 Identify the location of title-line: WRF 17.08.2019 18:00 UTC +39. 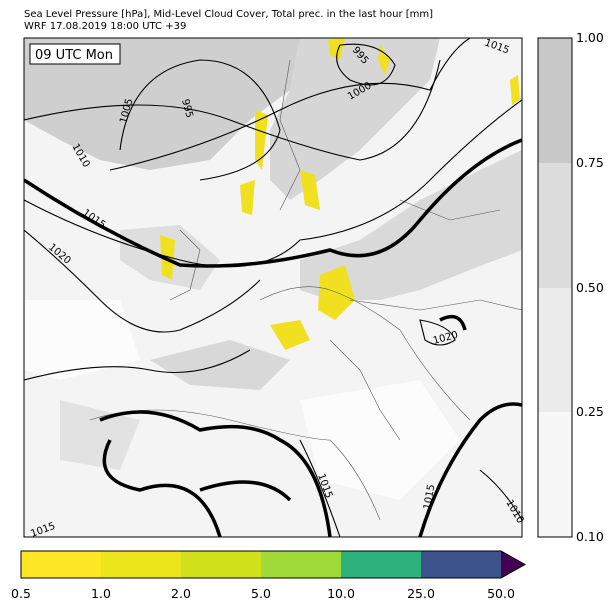
(105, 26).